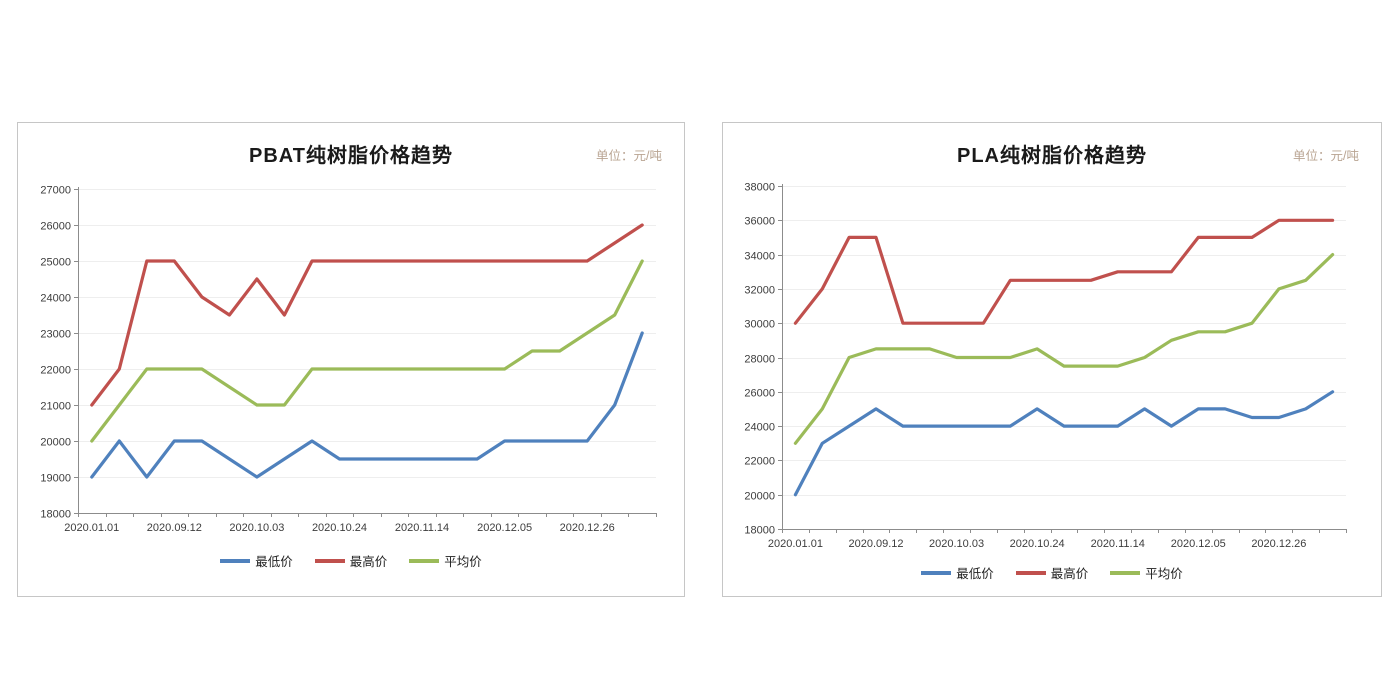 The image size is (1400, 700). I want to click on y-tick-label: 28000, so click(759, 360).